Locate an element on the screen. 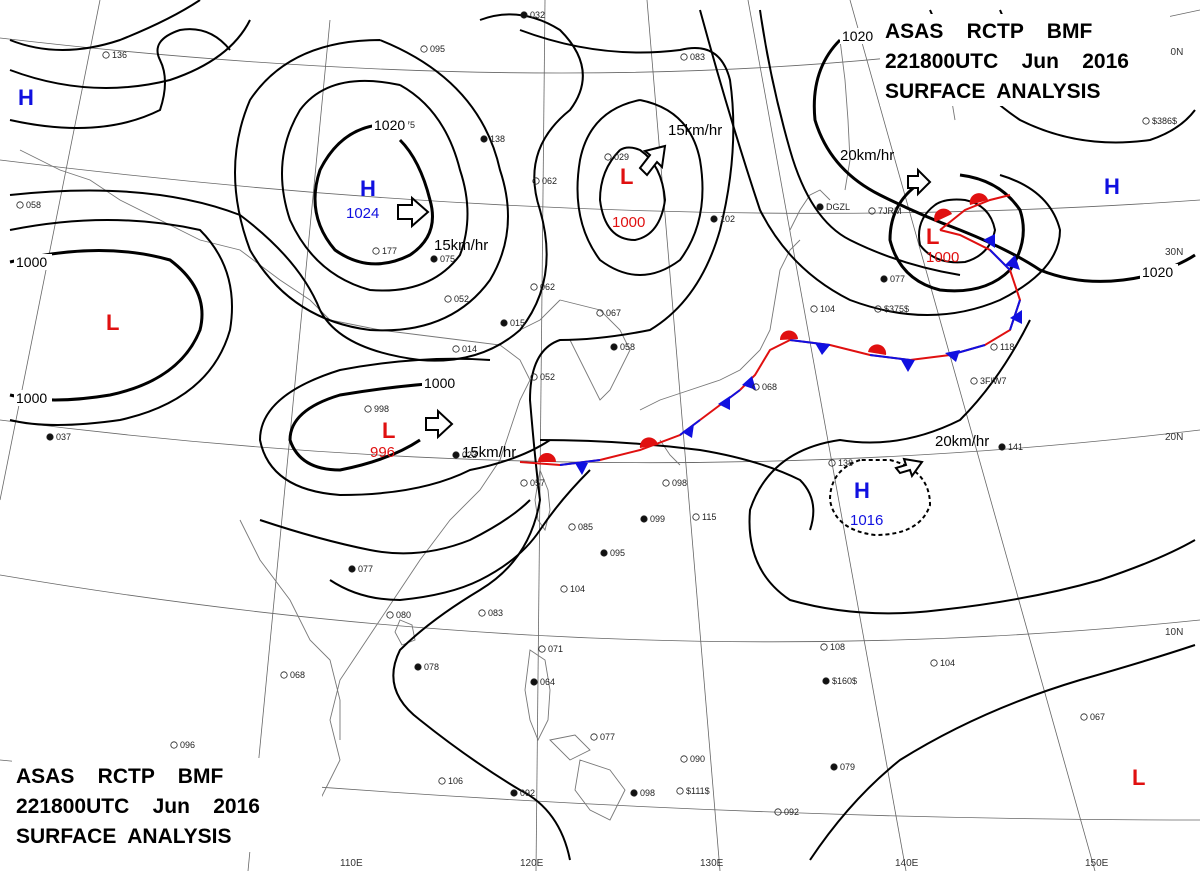  station-label: 083 is located at coordinates (697, 57).